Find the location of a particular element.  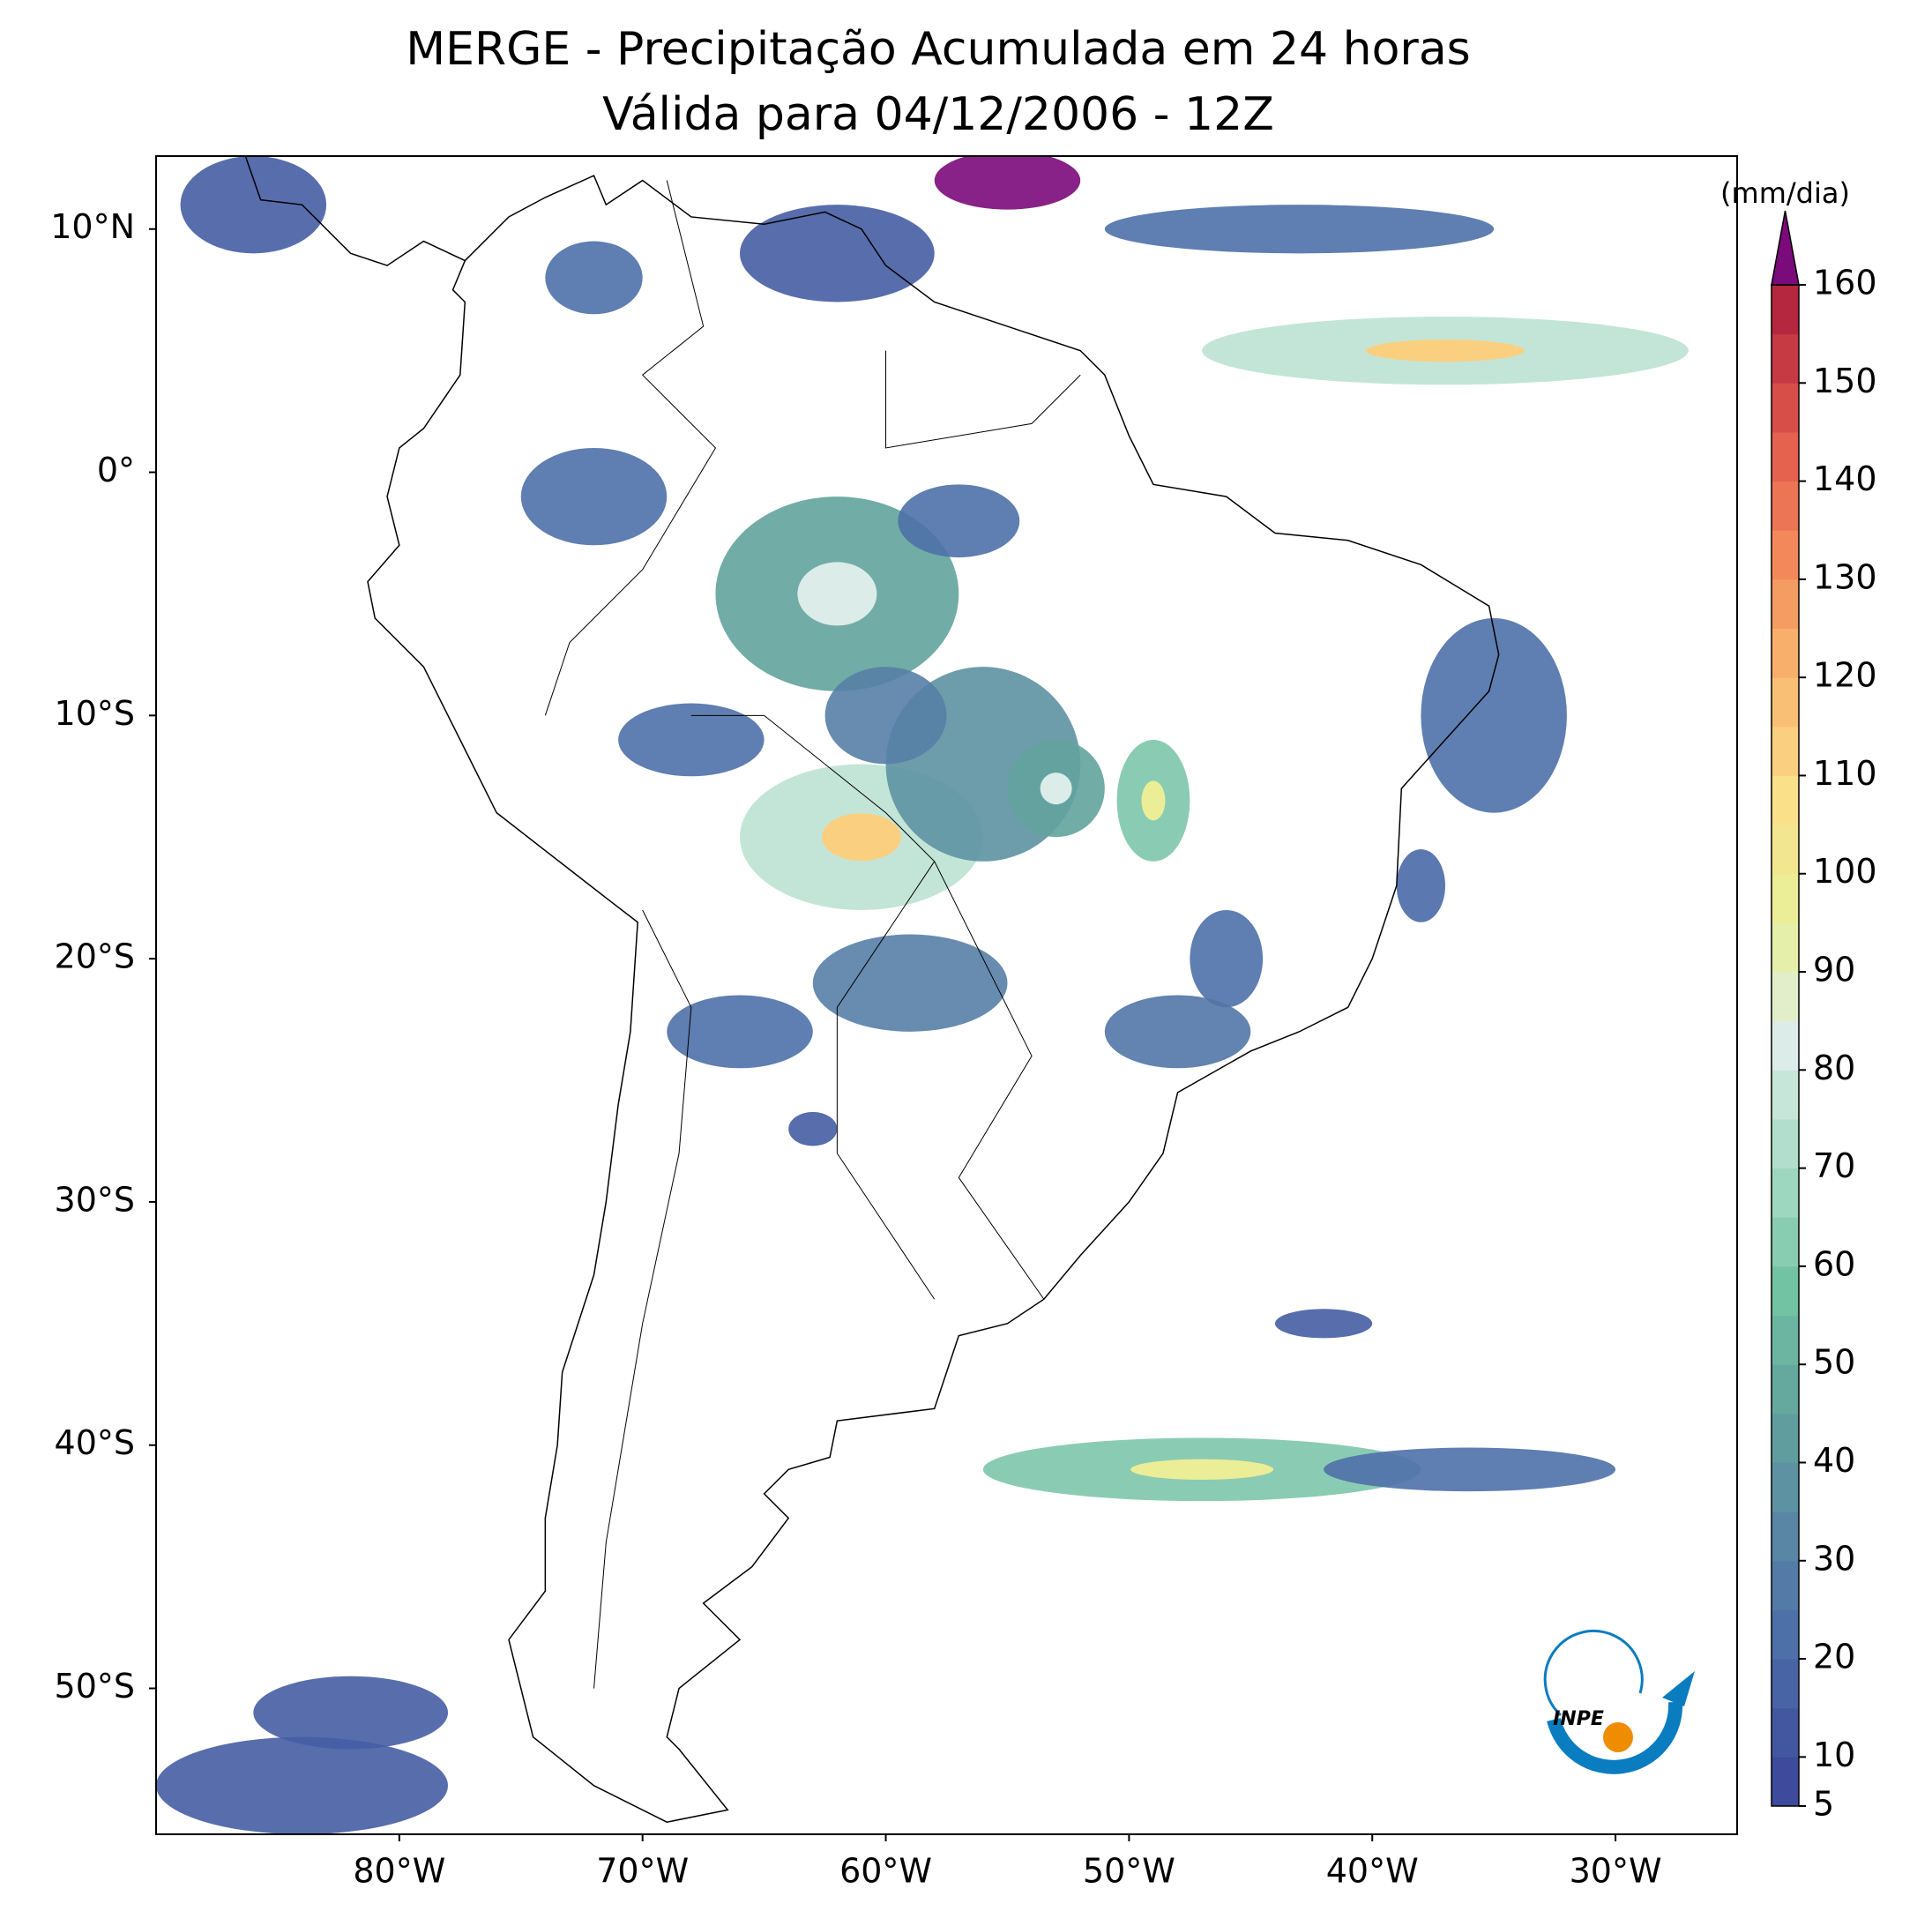

logo-arrow is located at coordinates (1678, 1688).